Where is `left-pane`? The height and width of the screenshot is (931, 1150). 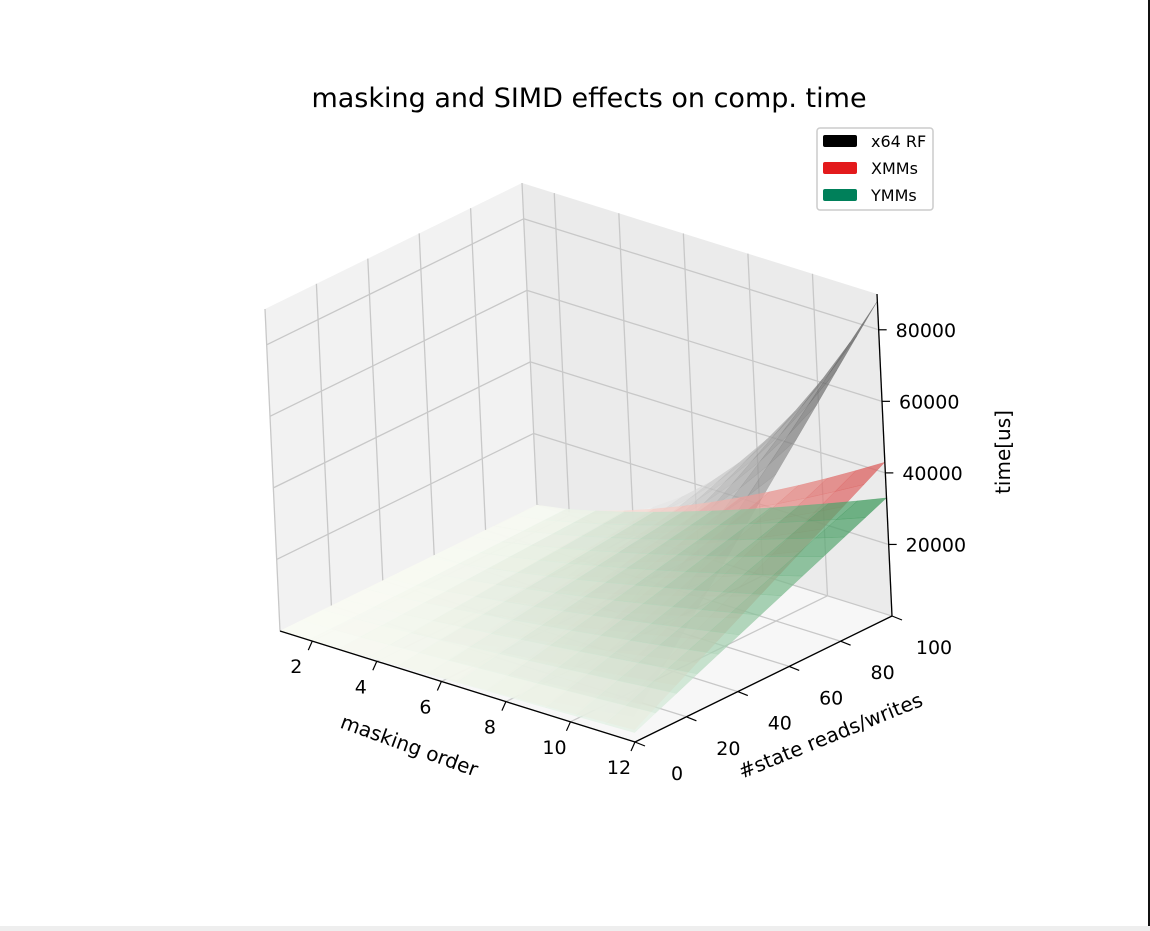 left-pane is located at coordinates (401, 407).